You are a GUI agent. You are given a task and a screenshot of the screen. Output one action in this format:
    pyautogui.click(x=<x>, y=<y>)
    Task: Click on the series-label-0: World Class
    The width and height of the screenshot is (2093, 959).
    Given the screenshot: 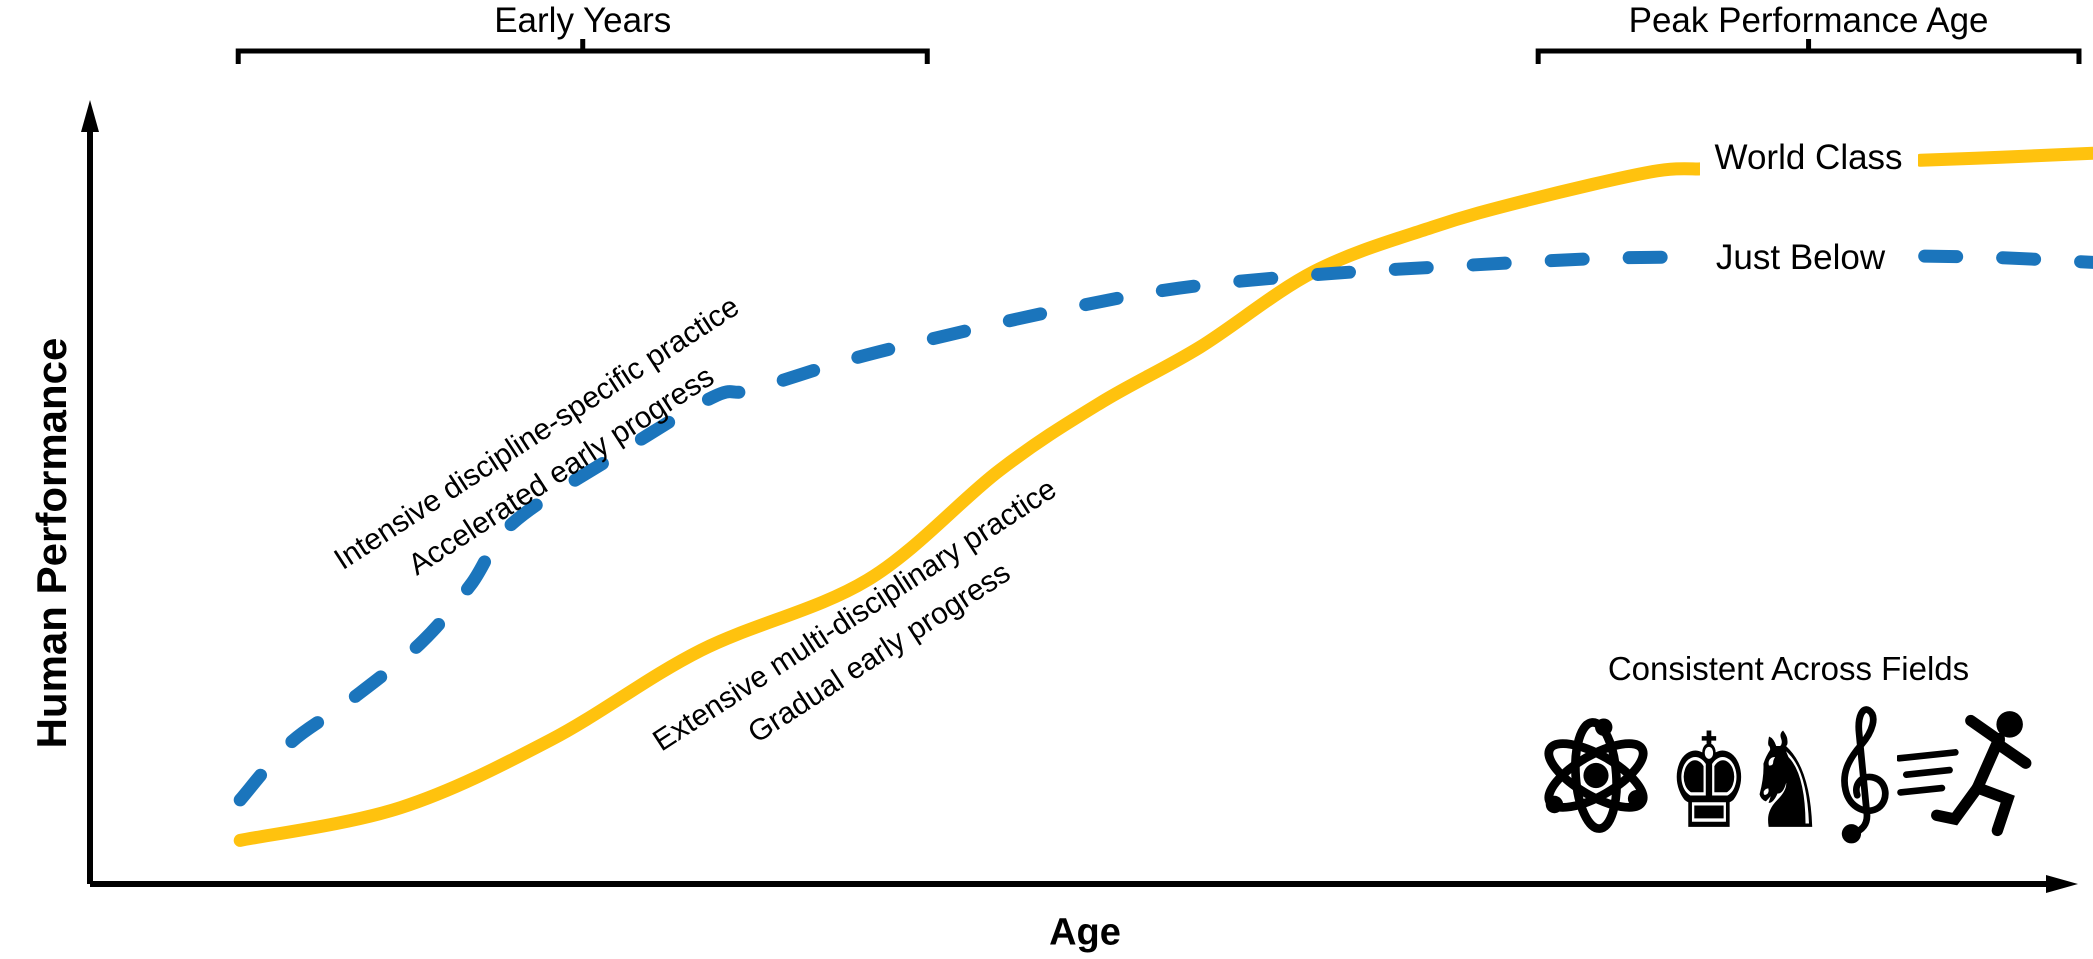 What is the action you would take?
    pyautogui.click(x=1808, y=157)
    